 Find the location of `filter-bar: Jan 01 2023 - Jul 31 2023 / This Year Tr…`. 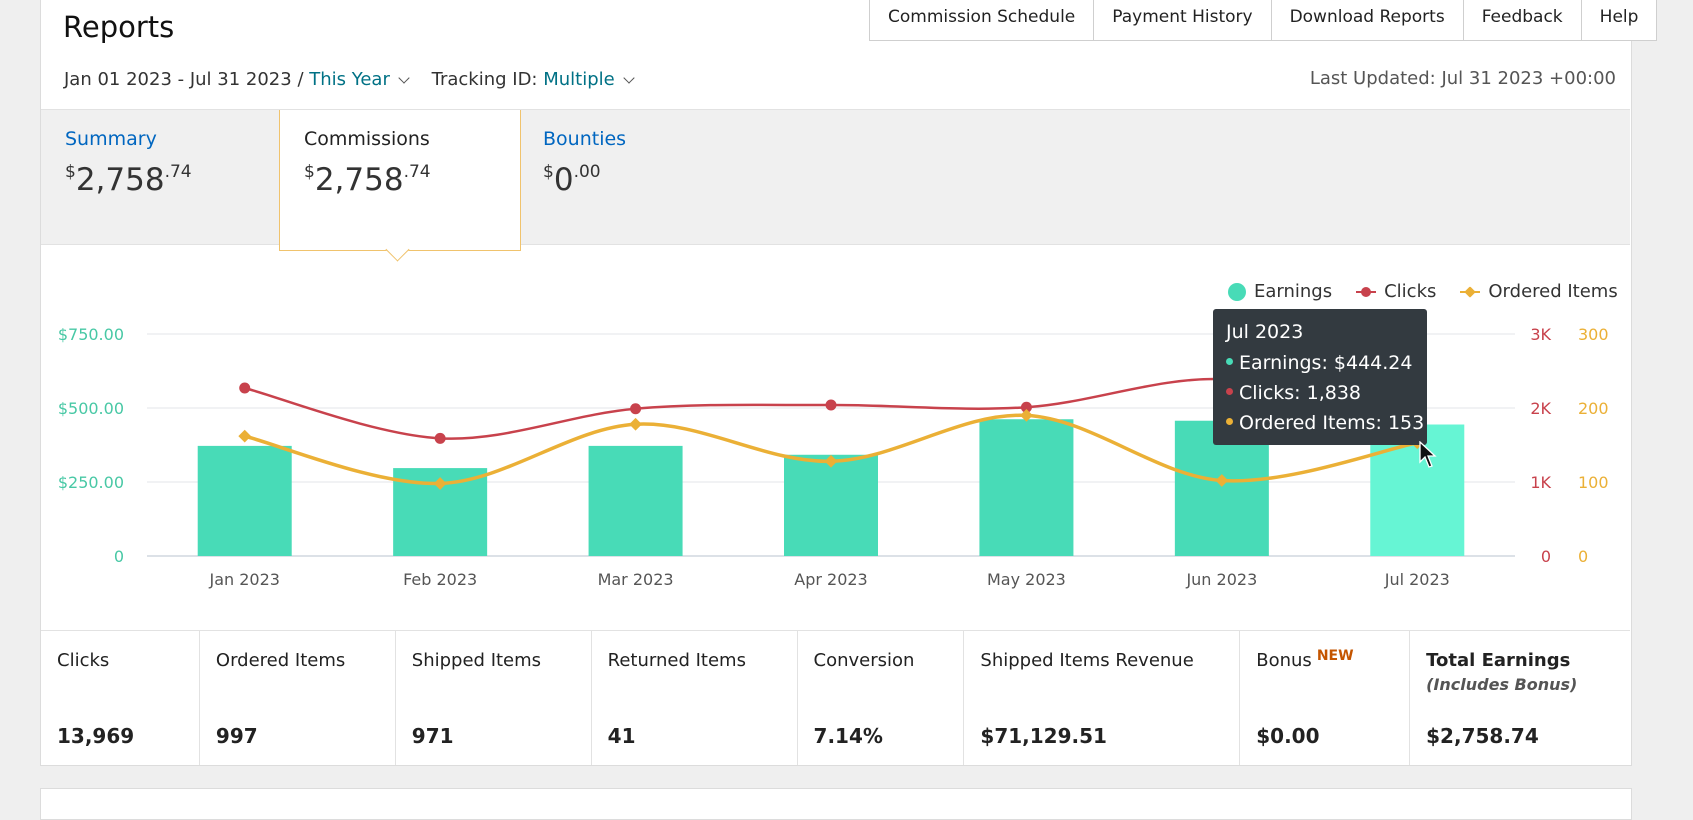

filter-bar: Jan 01 2023 - Jul 31 2023 / This Year Tr… is located at coordinates (353, 79).